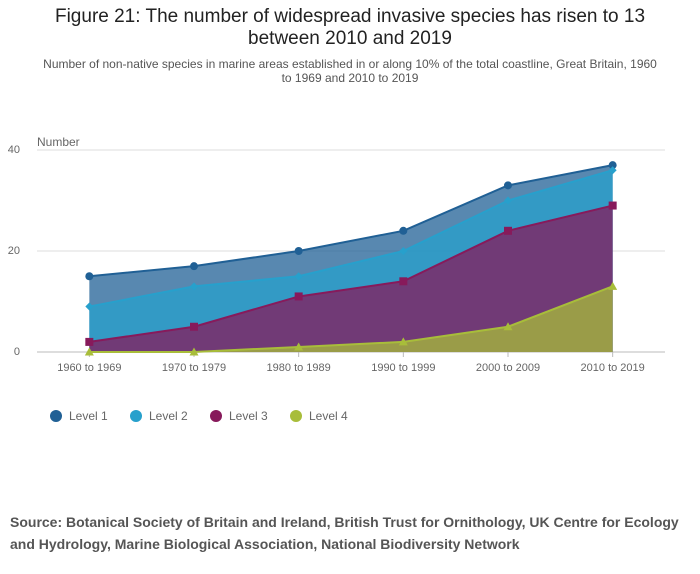 The image size is (700, 574). I want to click on legend-item: Level 2, so click(159, 416).